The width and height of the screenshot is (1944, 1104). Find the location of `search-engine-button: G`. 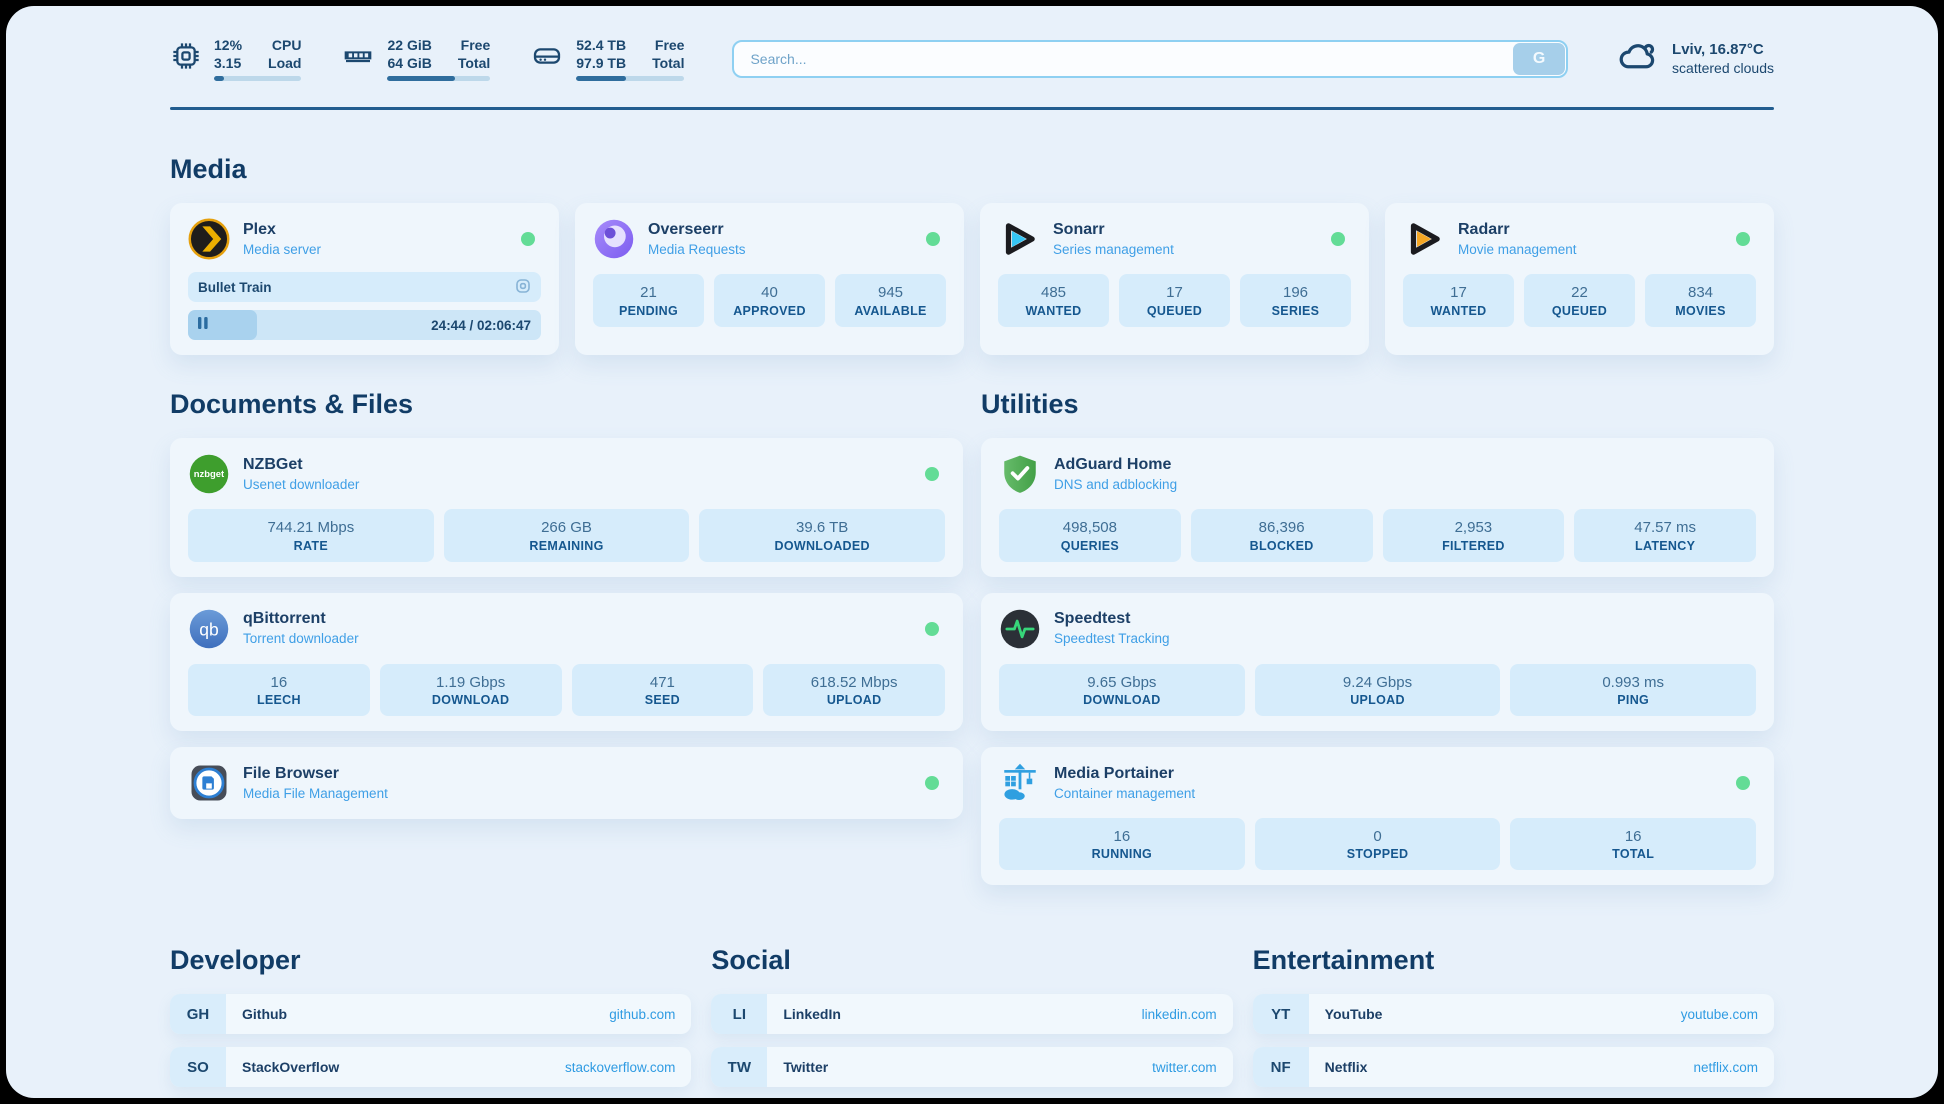

search-engine-button: G is located at coordinates (1539, 58).